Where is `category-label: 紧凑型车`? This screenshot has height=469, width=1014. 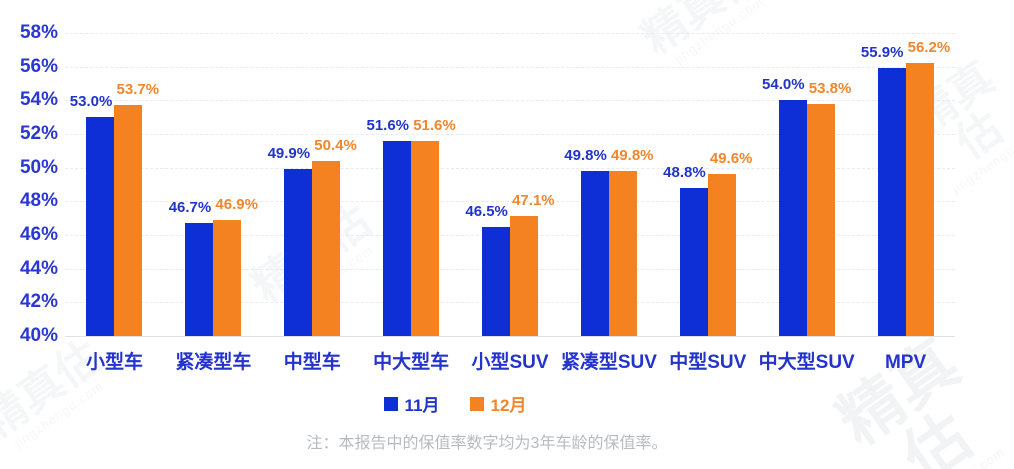 category-label: 紧凑型车 is located at coordinates (213, 362).